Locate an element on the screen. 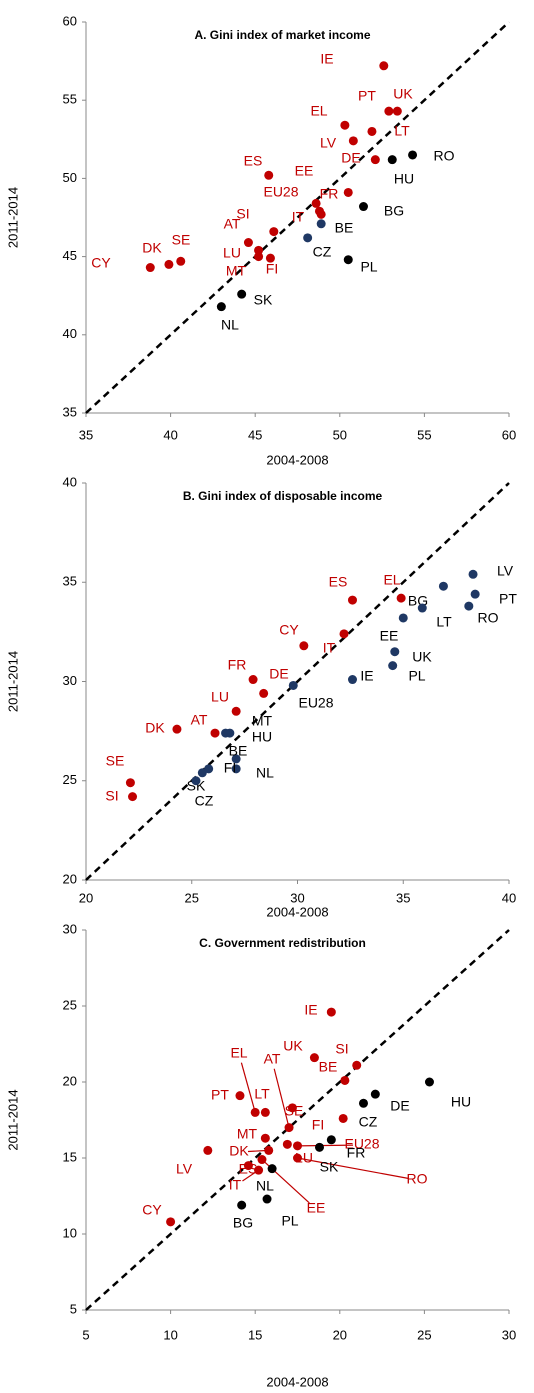 The height and width of the screenshot is (1393, 534). y-axis-label: 2011-2014 is located at coordinates (12, 1119).